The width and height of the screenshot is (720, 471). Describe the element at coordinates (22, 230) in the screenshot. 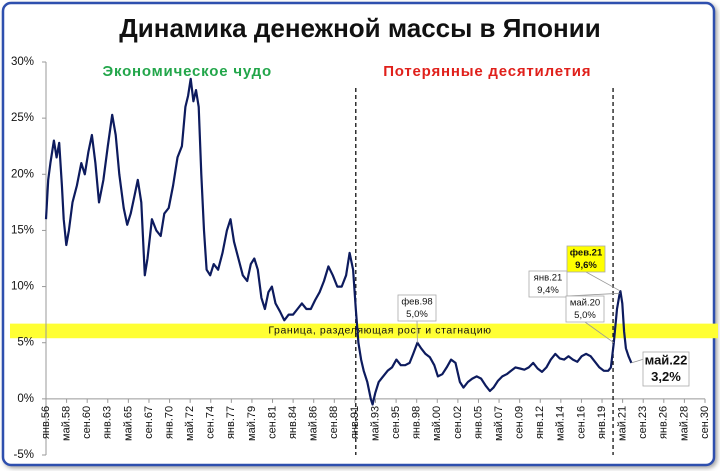

I see `y-tick-label: 15%` at that location.